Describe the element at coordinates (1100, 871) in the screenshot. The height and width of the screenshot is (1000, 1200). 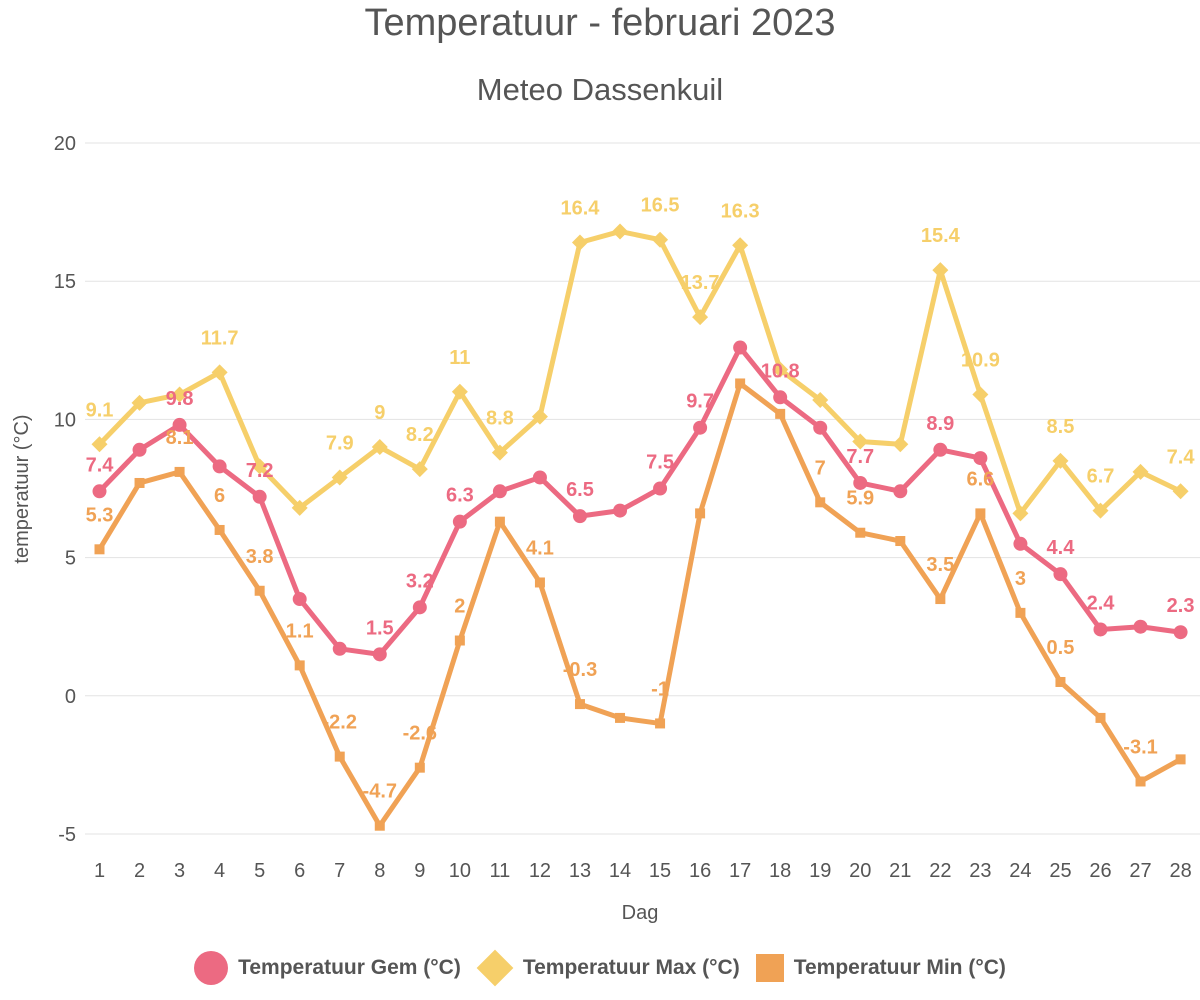
I see `x-tick-label: 26` at that location.